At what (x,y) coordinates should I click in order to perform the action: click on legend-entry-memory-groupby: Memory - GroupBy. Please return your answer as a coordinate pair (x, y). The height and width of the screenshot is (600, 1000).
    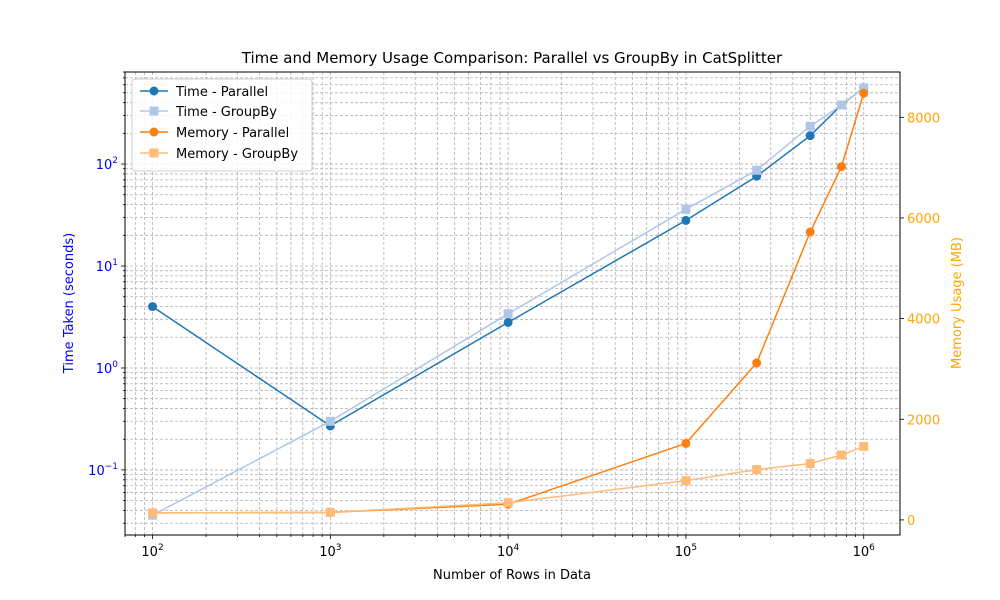
    Looking at the image, I should click on (219, 154).